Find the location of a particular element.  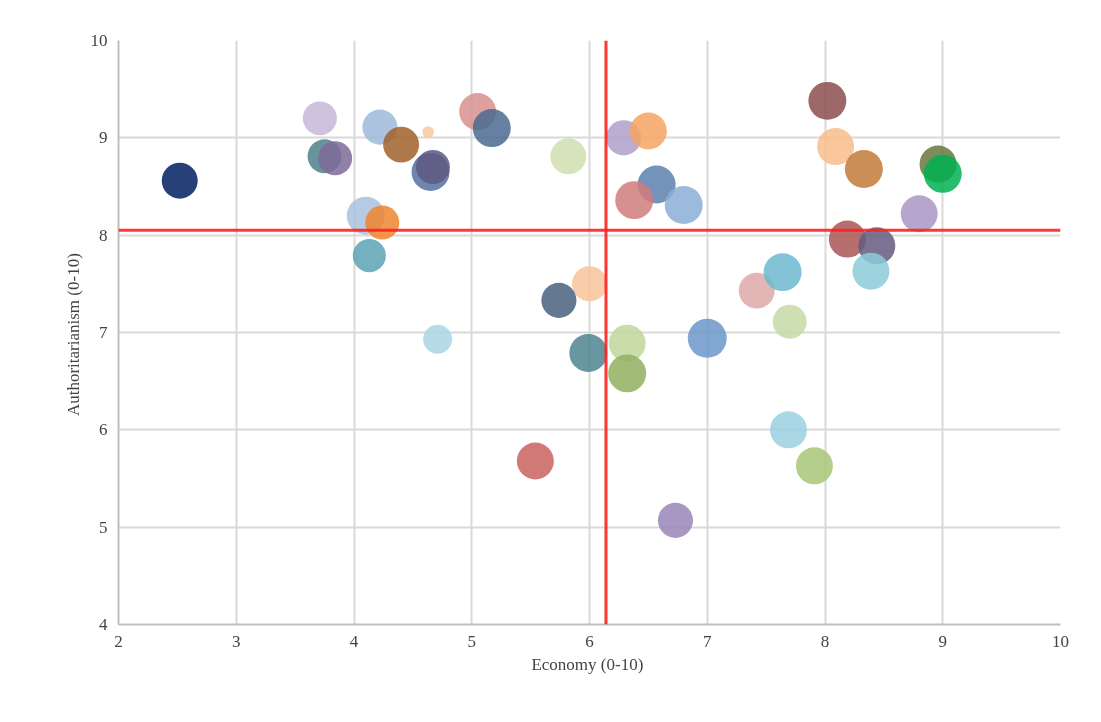

y-tick-label: 7 is located at coordinates (103, 332).